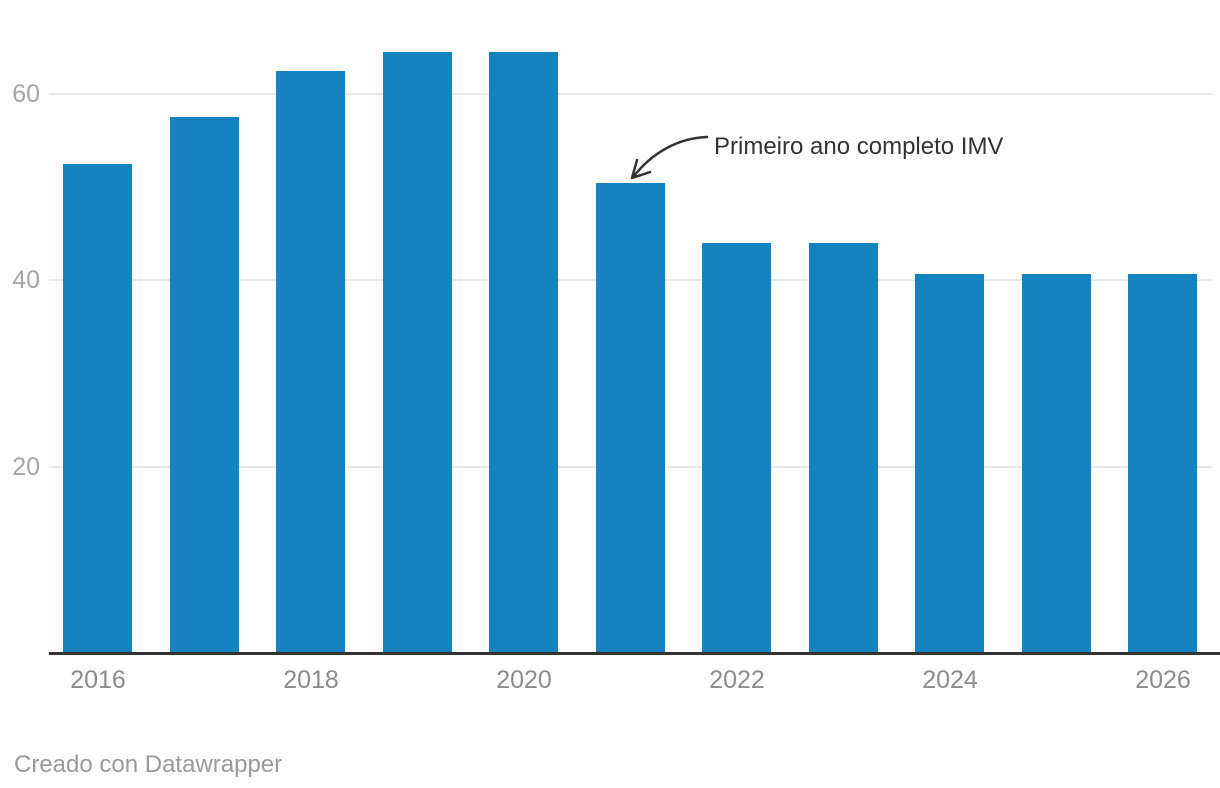  Describe the element at coordinates (524, 680) in the screenshot. I see `x-axis-tick-label-2020: 2020` at that location.